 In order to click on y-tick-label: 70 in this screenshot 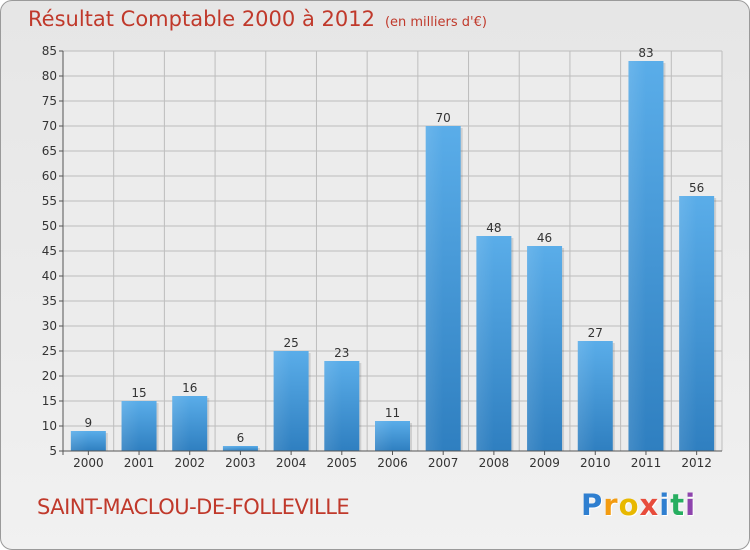, I will do `click(49, 126)`.